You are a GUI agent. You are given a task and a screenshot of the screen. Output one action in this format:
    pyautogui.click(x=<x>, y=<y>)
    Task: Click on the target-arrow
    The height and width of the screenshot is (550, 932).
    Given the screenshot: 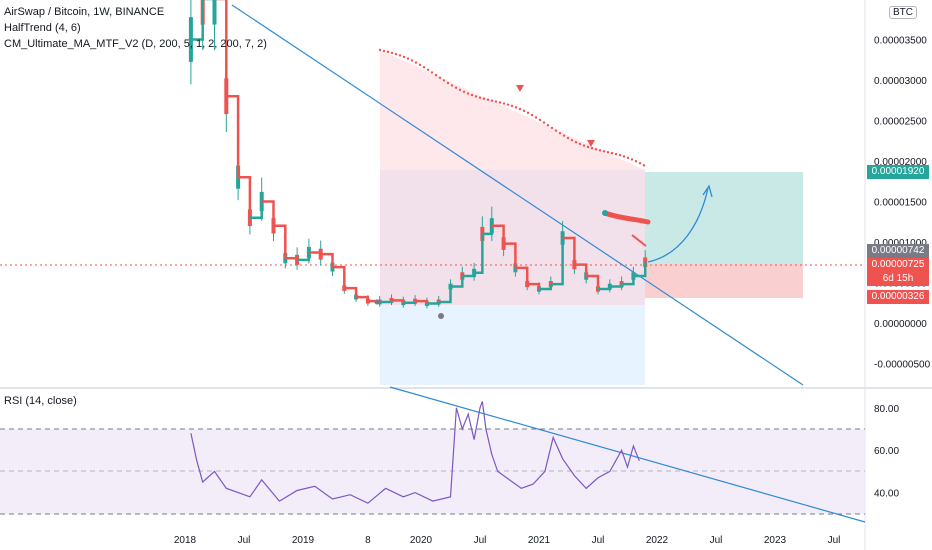 What is the action you would take?
    pyautogui.click(x=678, y=225)
    